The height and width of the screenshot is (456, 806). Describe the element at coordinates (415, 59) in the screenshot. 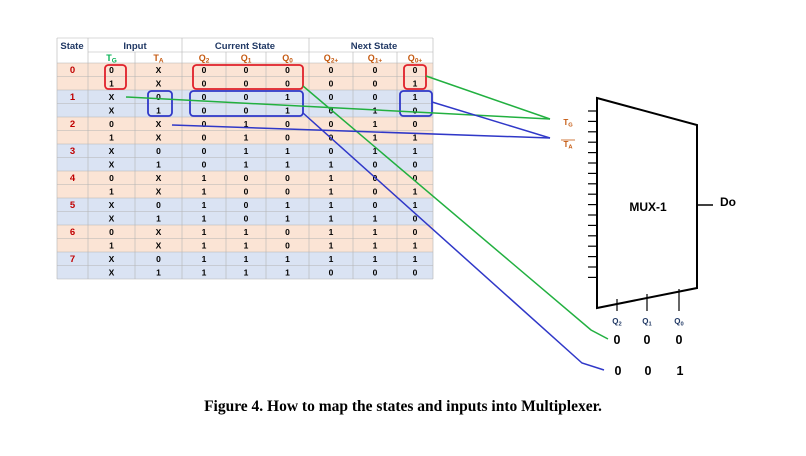

I see `subheader-q0-next: Q0+` at that location.